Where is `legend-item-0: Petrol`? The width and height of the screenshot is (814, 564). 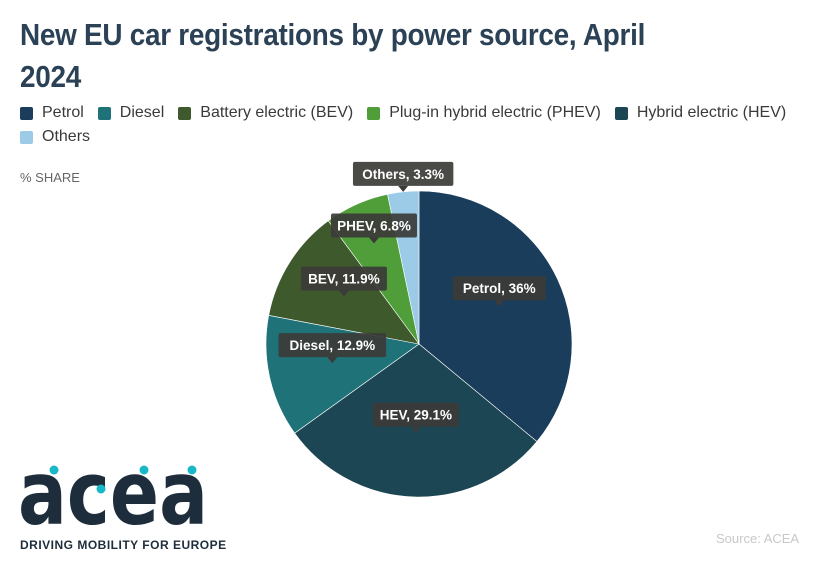
legend-item-0: Petrol is located at coordinates (52, 113).